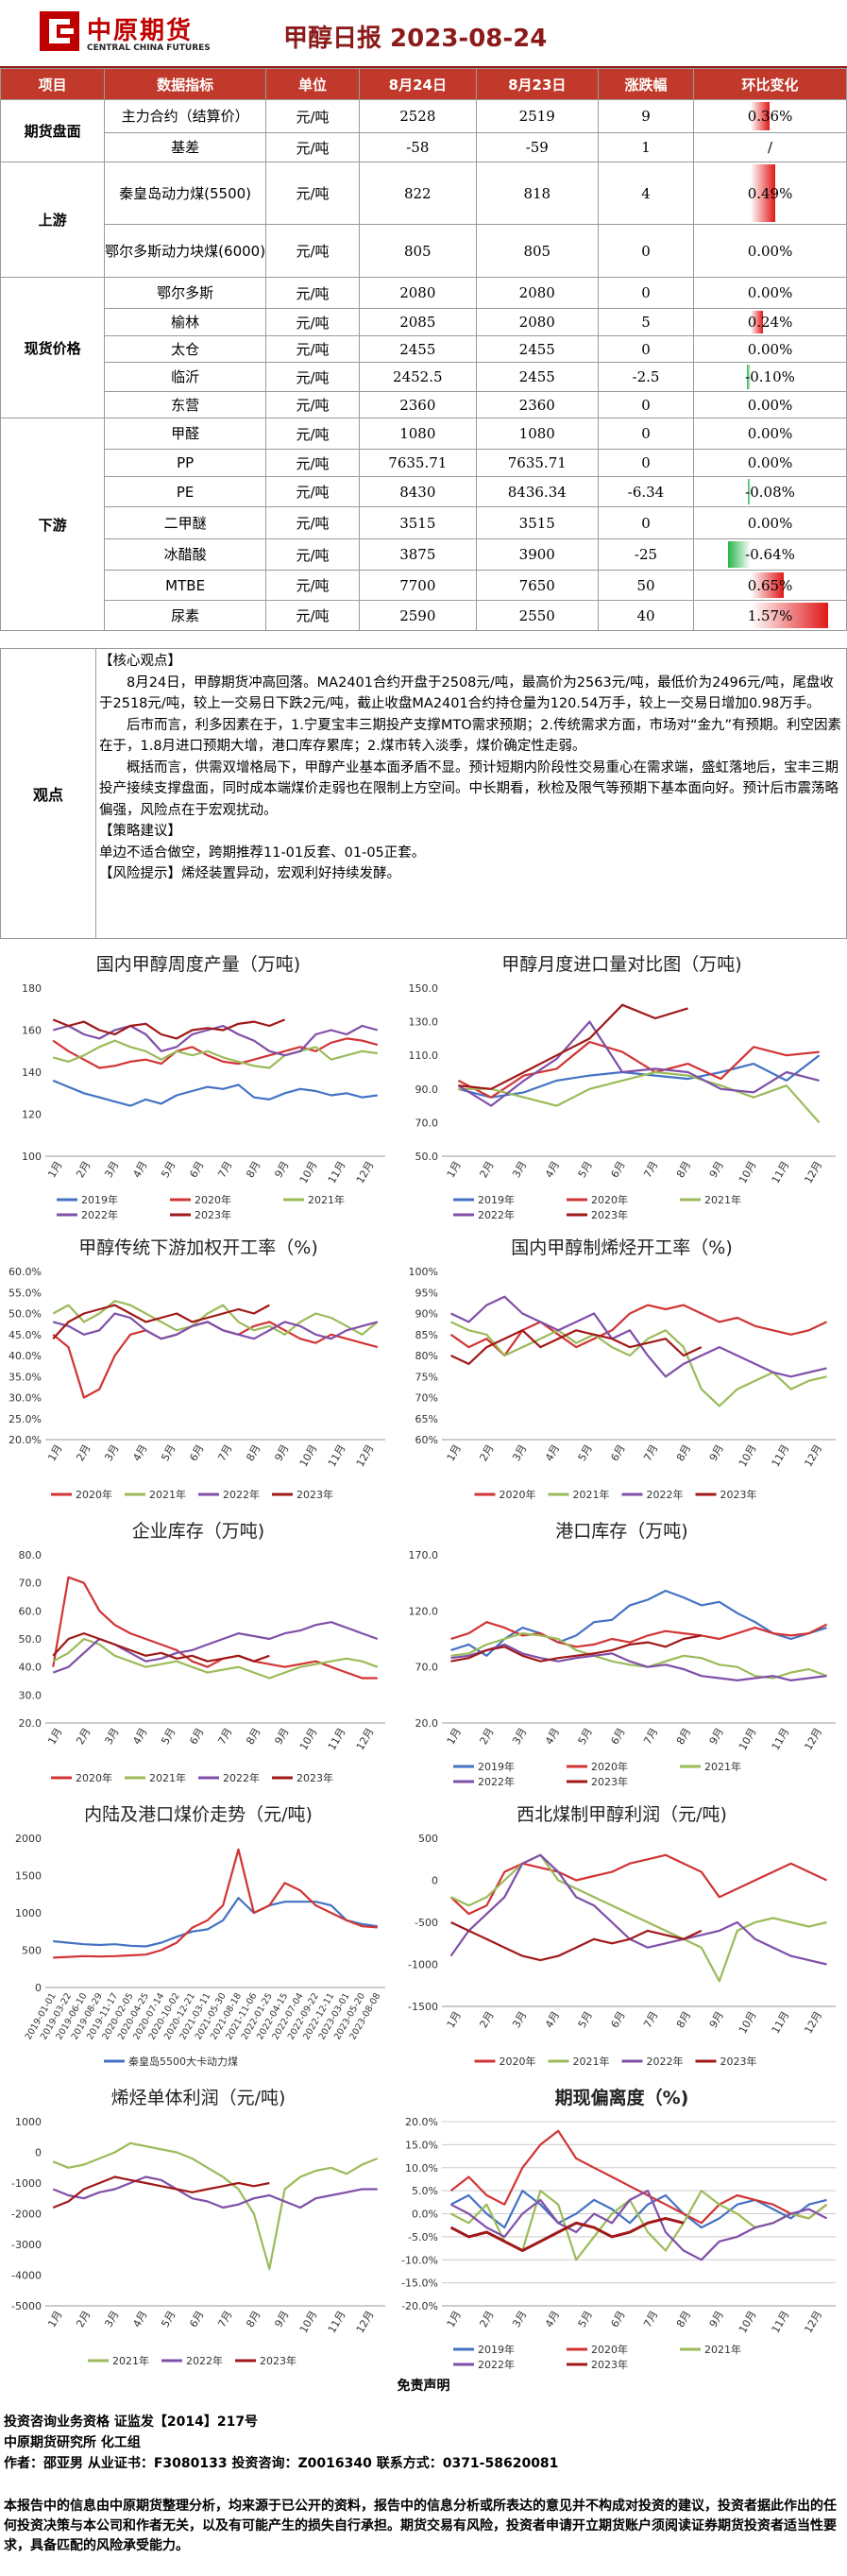  Describe the element at coordinates (415, 39) in the screenshot. I see `report-title: 甲醇日报 2023-08-24` at that location.